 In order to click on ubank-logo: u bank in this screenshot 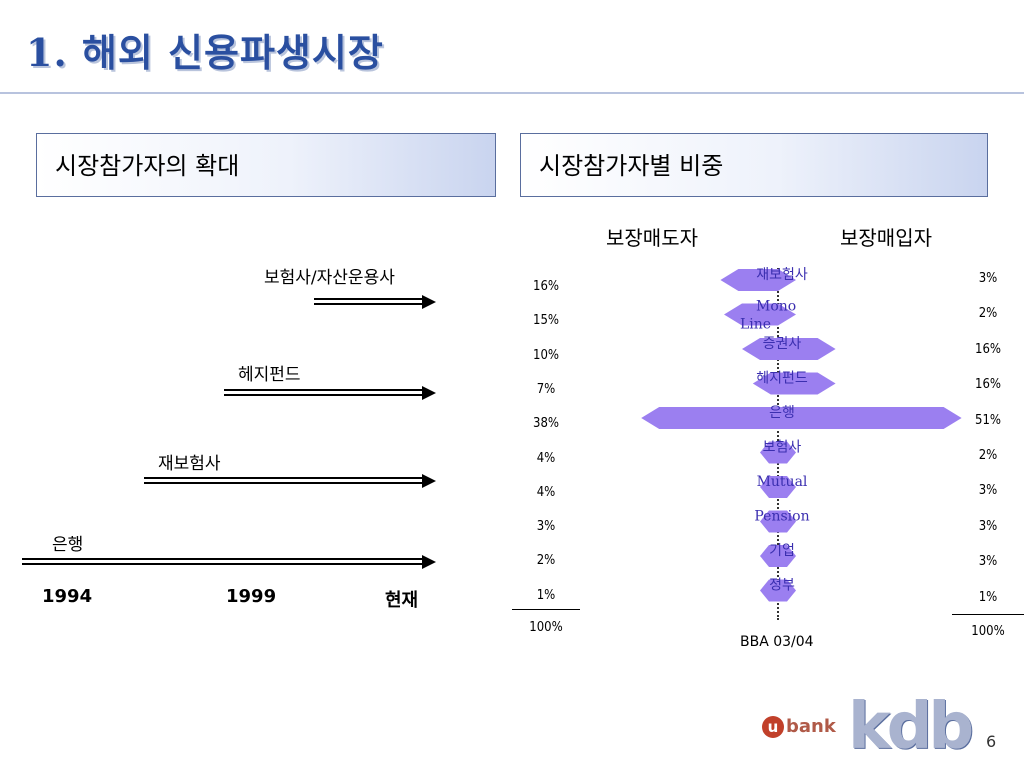, I will do `click(799, 727)`.